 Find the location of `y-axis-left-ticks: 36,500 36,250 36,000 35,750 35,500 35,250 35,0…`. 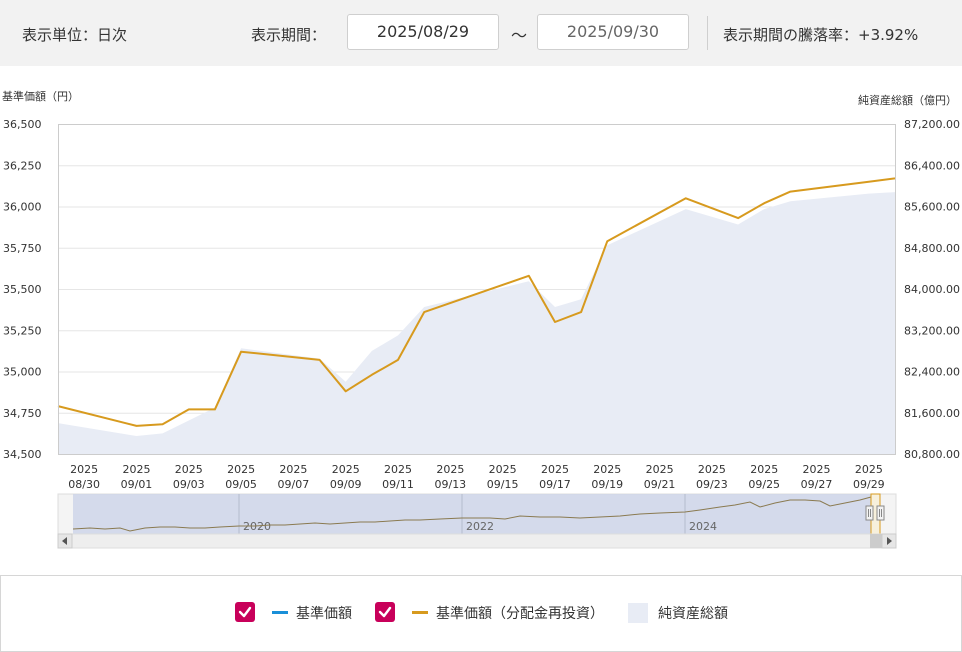

y-axis-left-ticks: 36,500 36,250 36,000 35,750 35,500 35,250 35,0… is located at coordinates (22, 289).